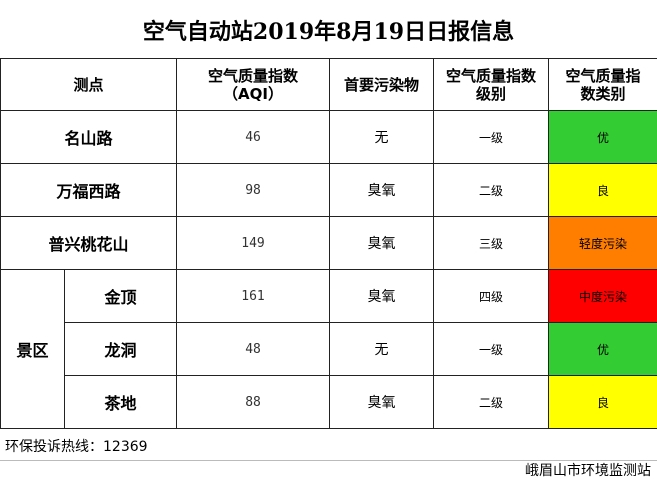  Describe the element at coordinates (602, 84) in the screenshot. I see `header-category: 空气质量指 数类别` at that location.